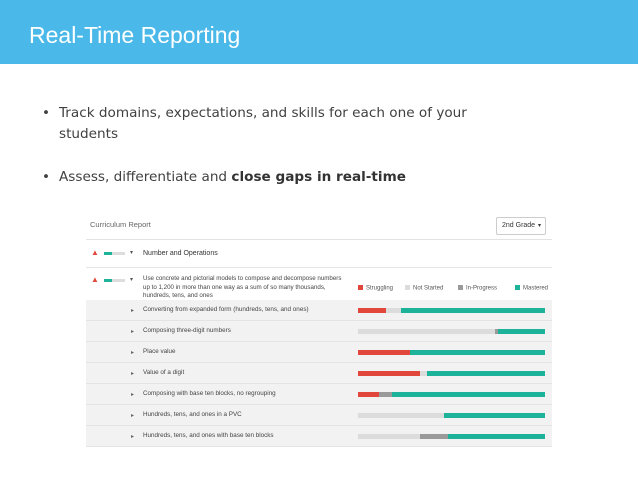 The image size is (638, 479). I want to click on report-title: Curriculum Report, so click(120, 224).